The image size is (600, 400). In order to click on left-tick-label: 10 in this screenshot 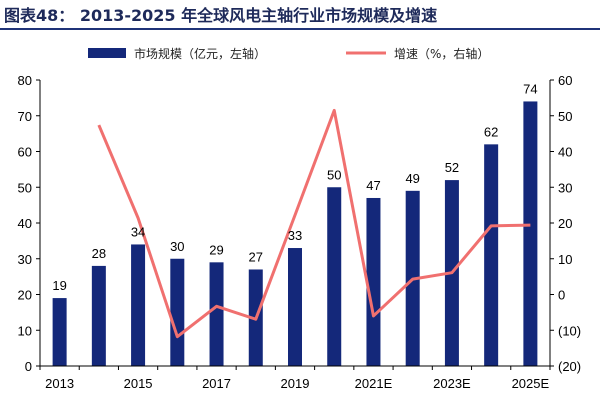, I will do `click(25, 330)`.